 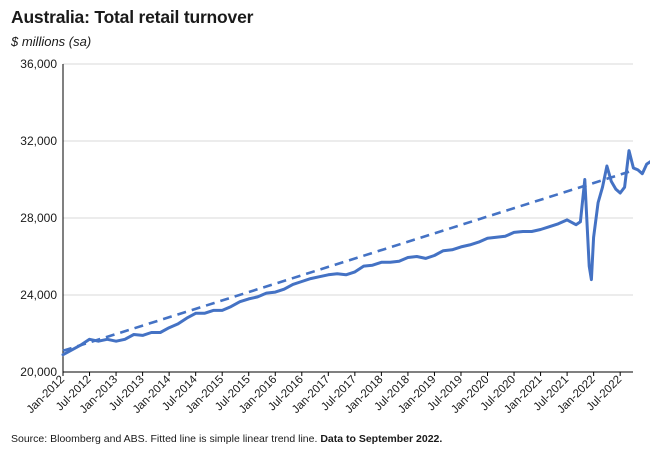 What do you see at coordinates (38, 218) in the screenshot?
I see `y-tick-label: 28,000` at bounding box center [38, 218].